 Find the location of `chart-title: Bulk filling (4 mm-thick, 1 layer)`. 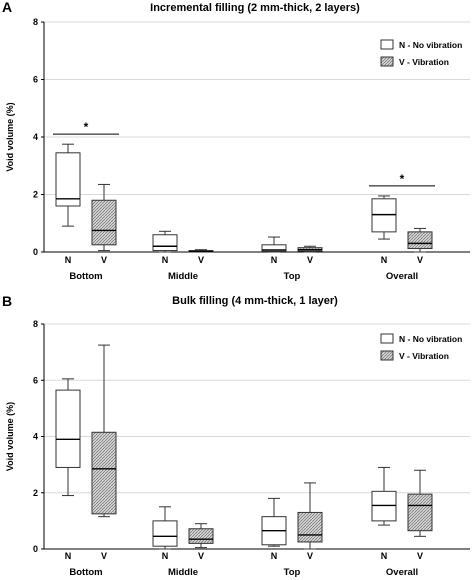

chart-title: Bulk filling (4 mm-thick, 1 layer) is located at coordinates (255, 301).